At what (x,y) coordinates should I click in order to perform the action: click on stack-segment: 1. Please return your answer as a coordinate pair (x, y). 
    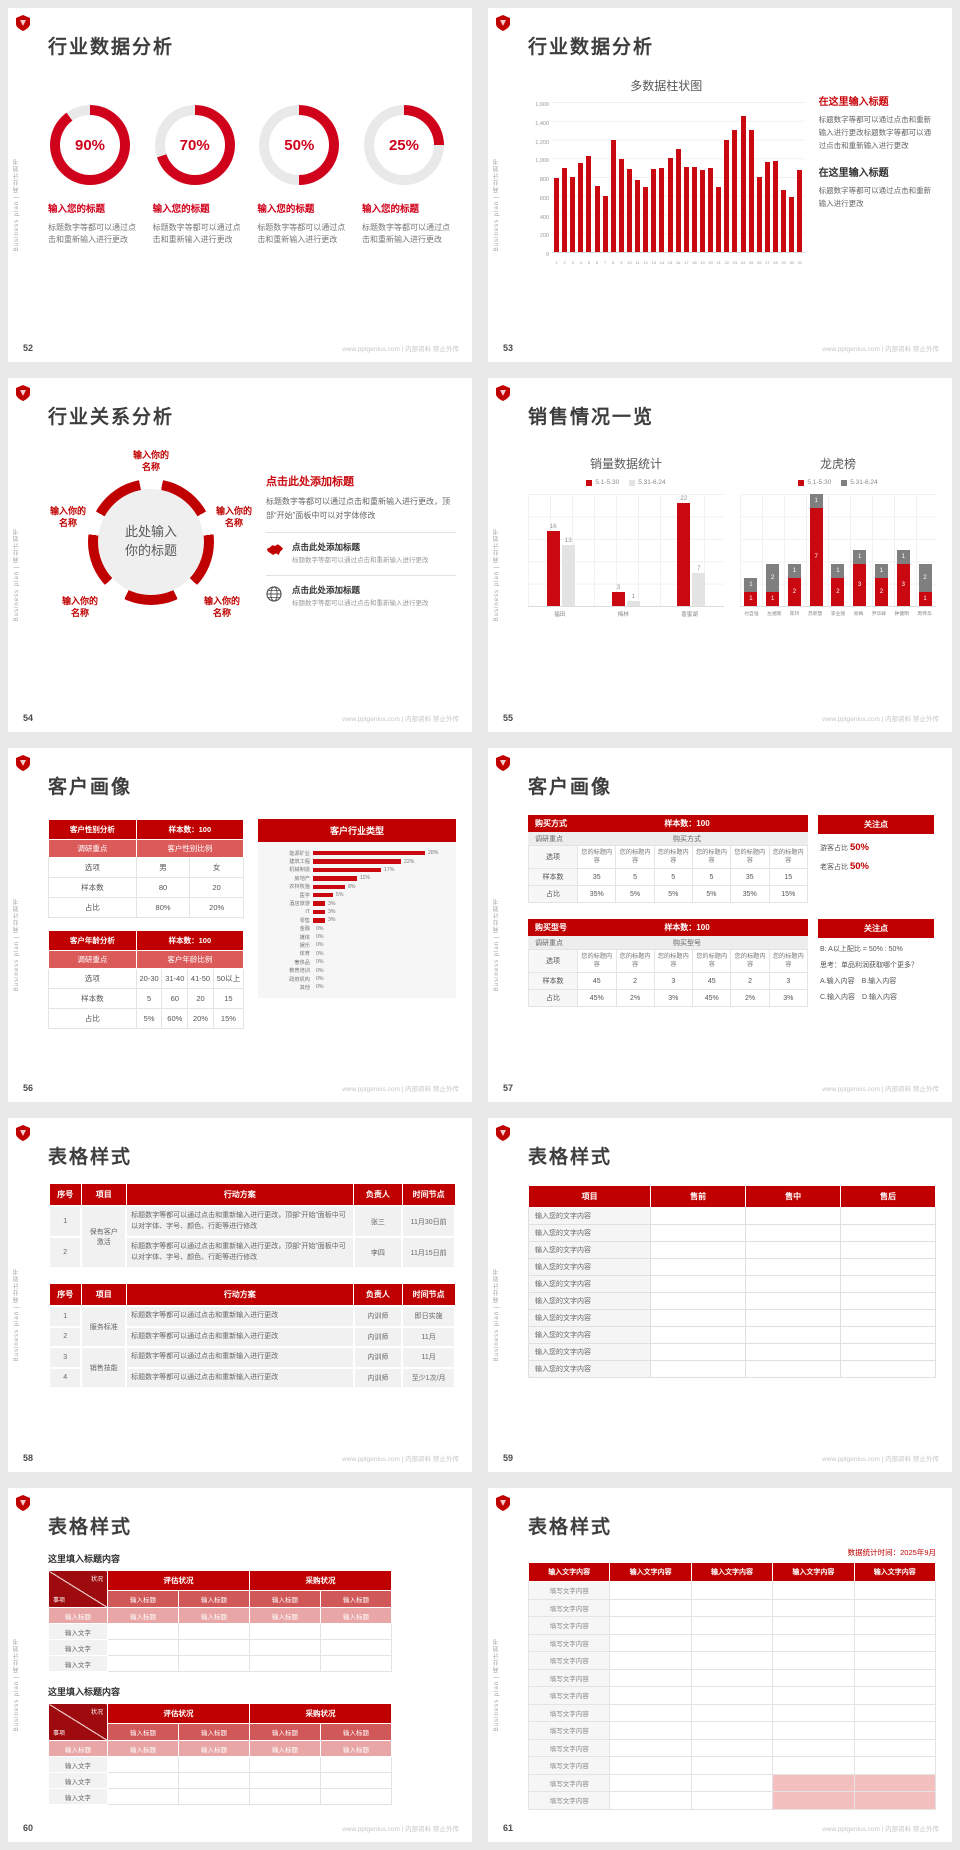
    Looking at the image, I should click on (751, 585).